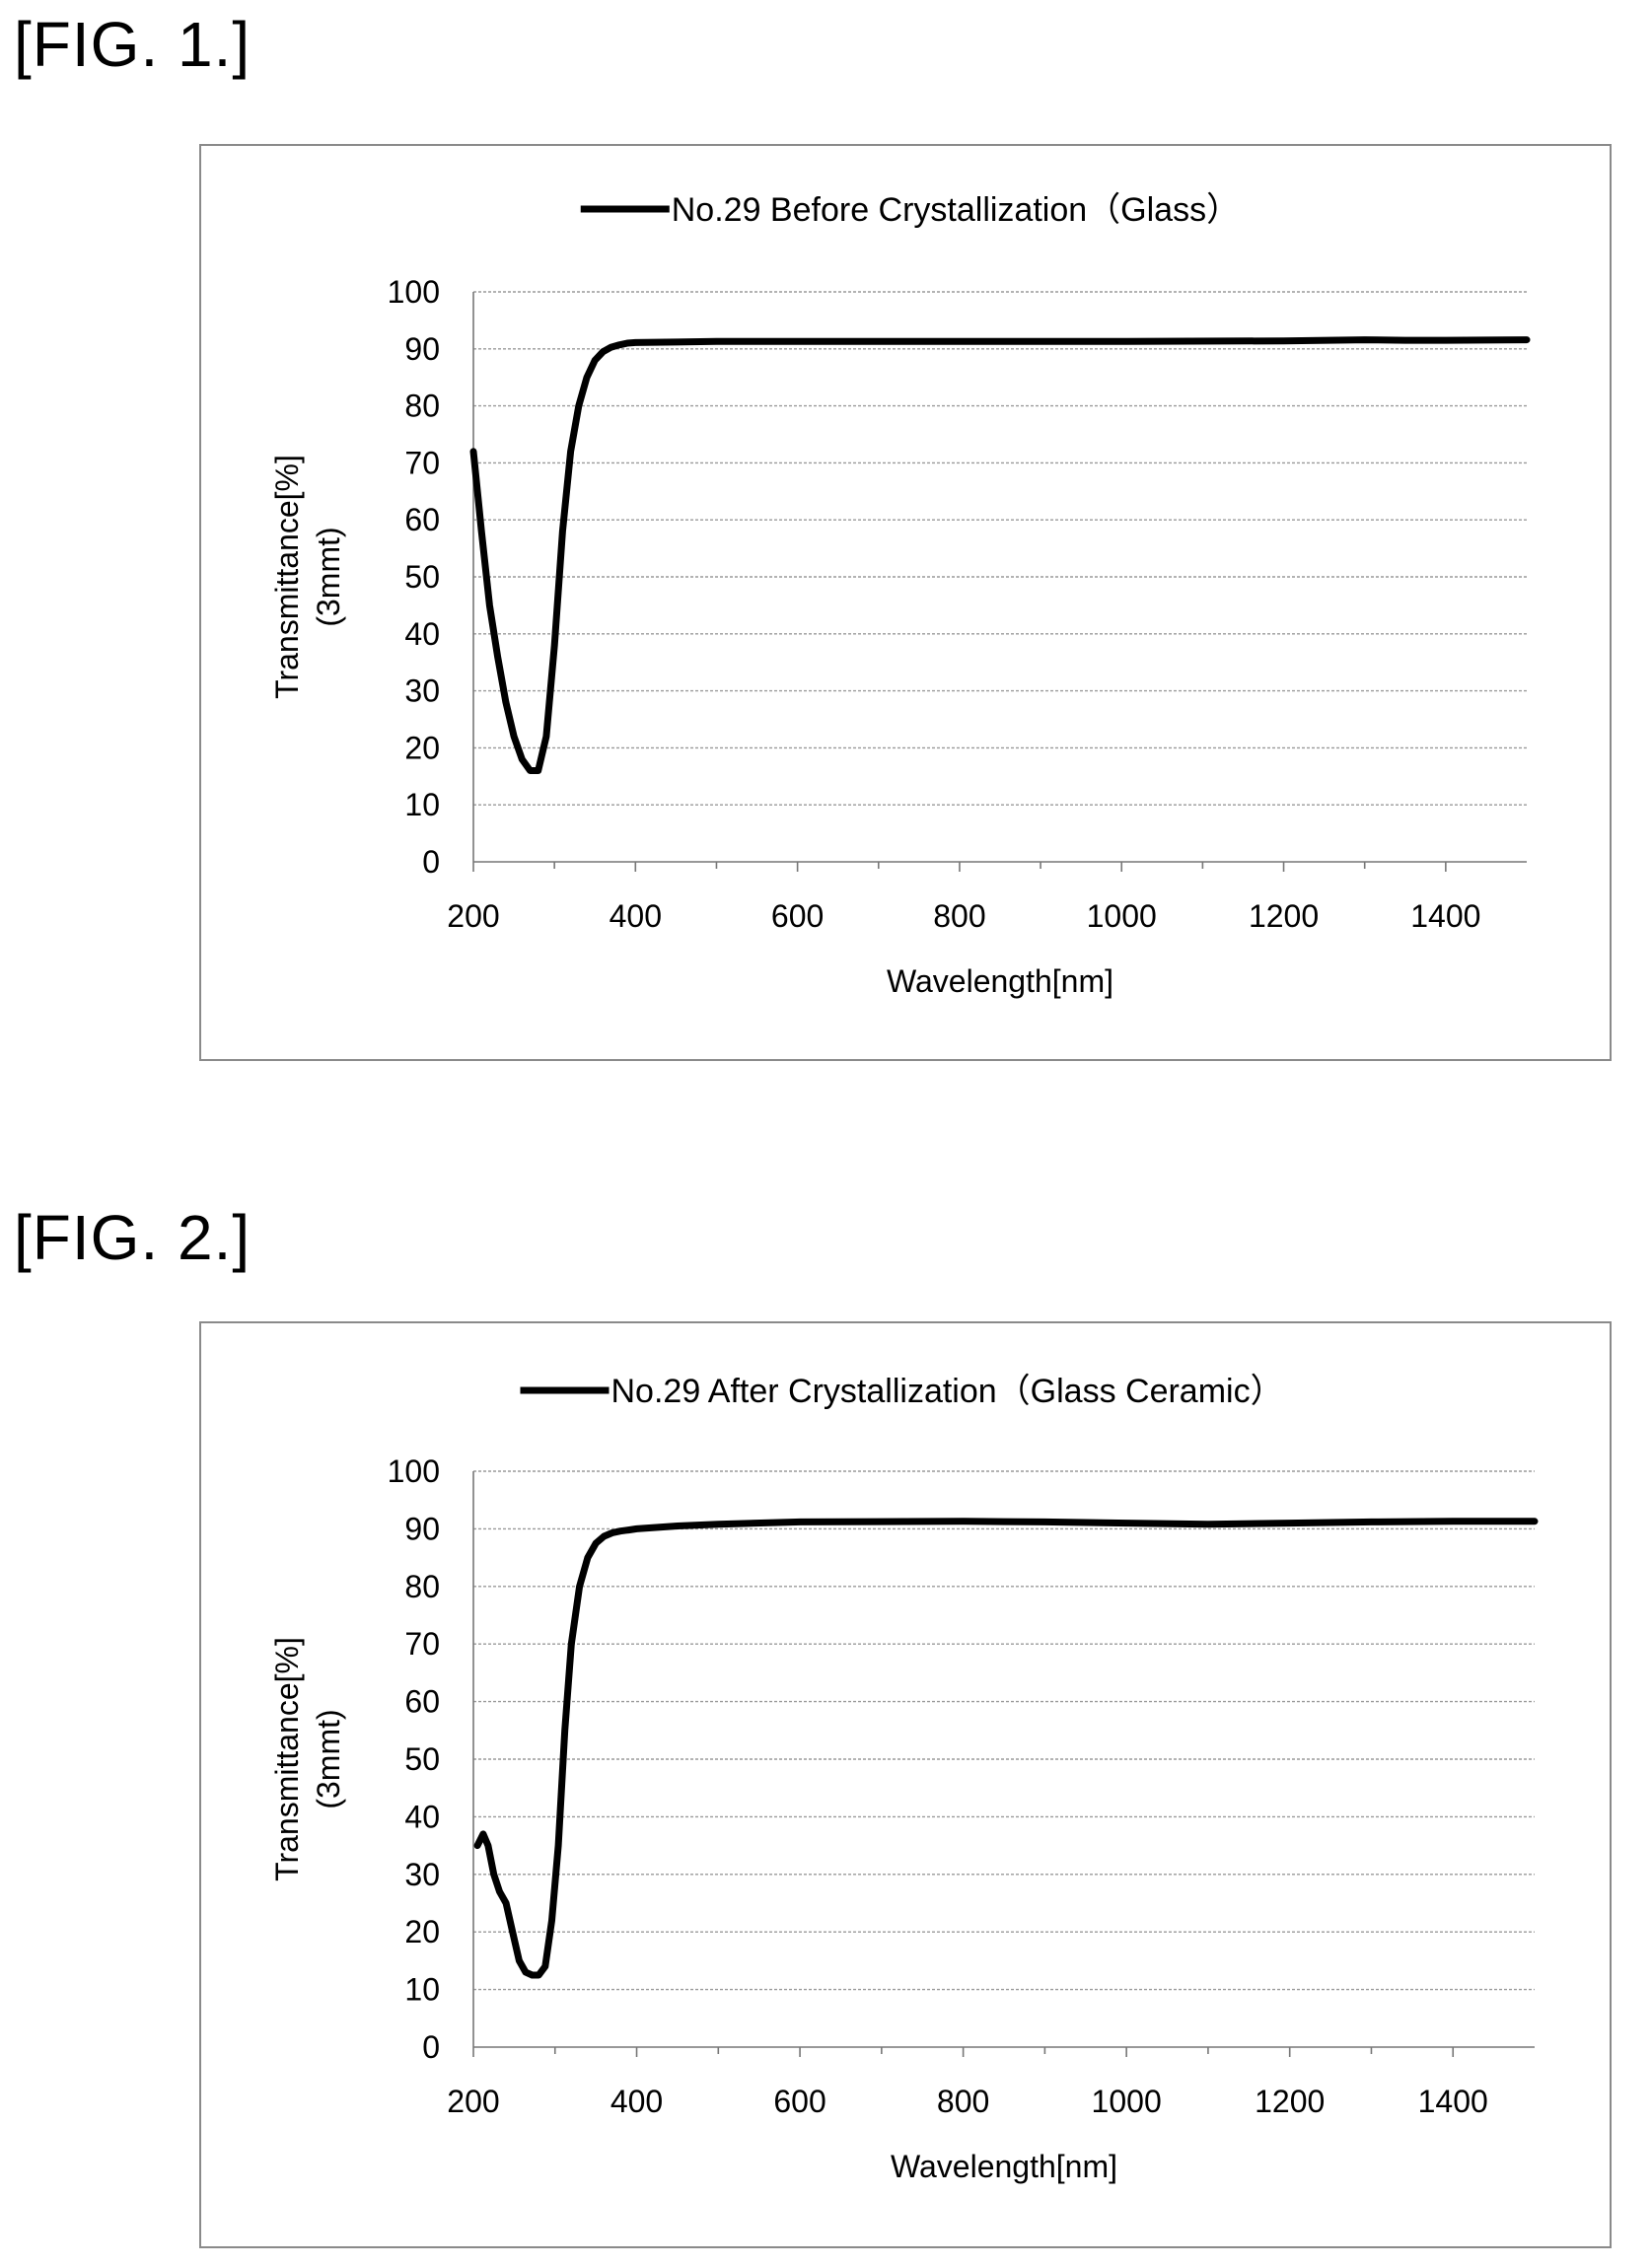  What do you see at coordinates (132, 45) in the screenshot?
I see `figure-1-label: [FIG. 1.]` at bounding box center [132, 45].